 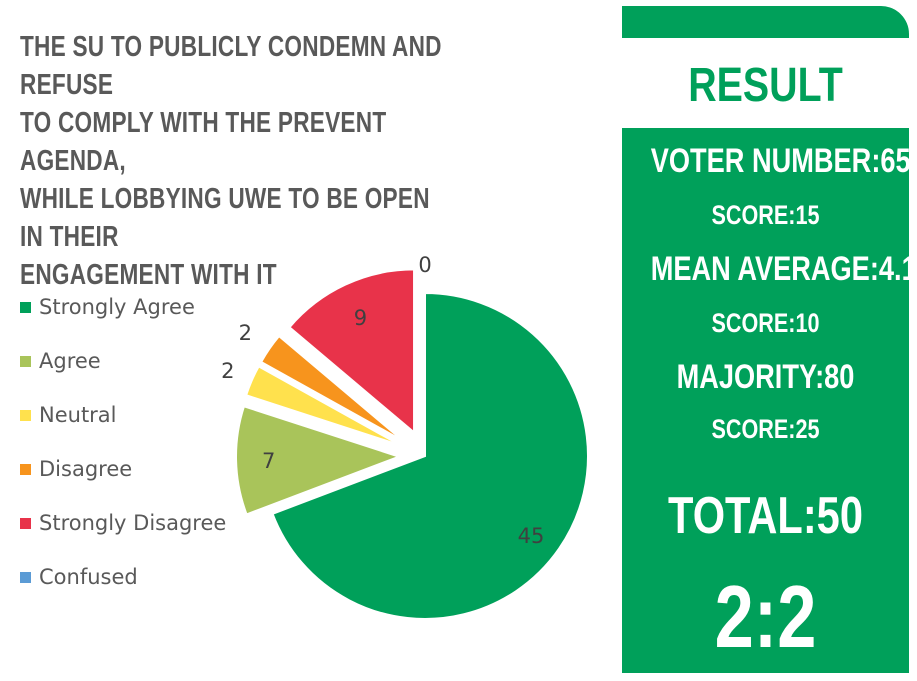 I want to click on legend-item-agree: Agree, so click(x=60, y=361).